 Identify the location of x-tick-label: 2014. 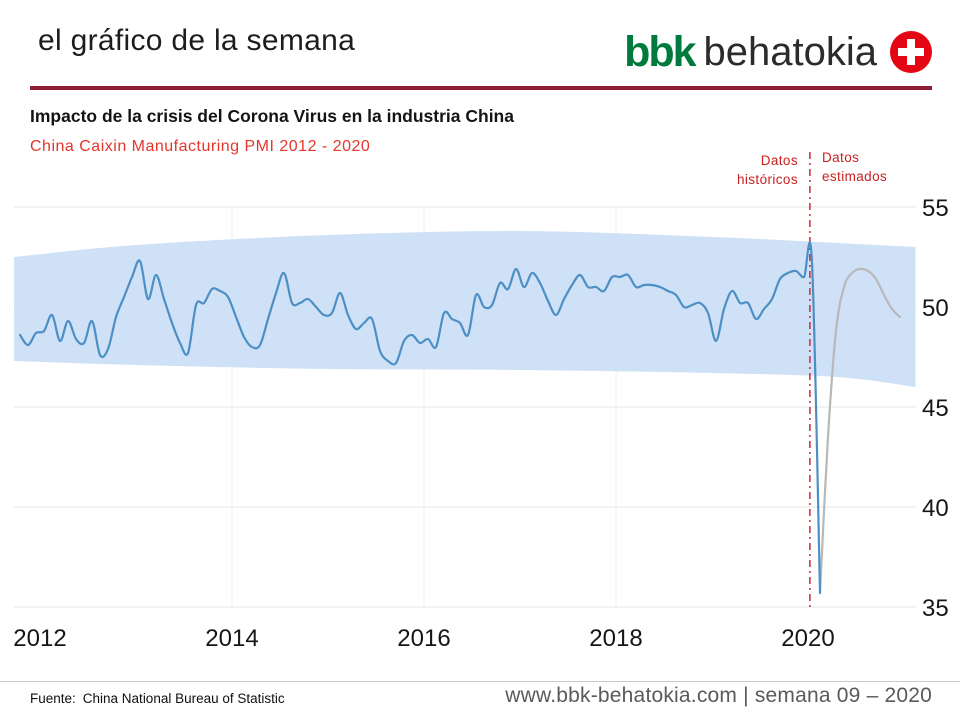
(231, 638).